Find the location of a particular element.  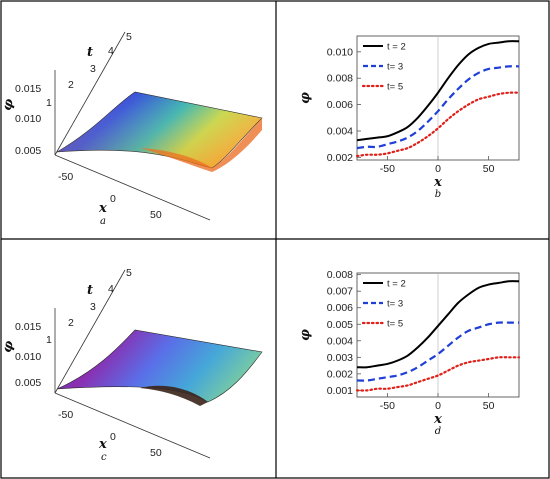

panel-d-panel-label: d is located at coordinates (438, 431).